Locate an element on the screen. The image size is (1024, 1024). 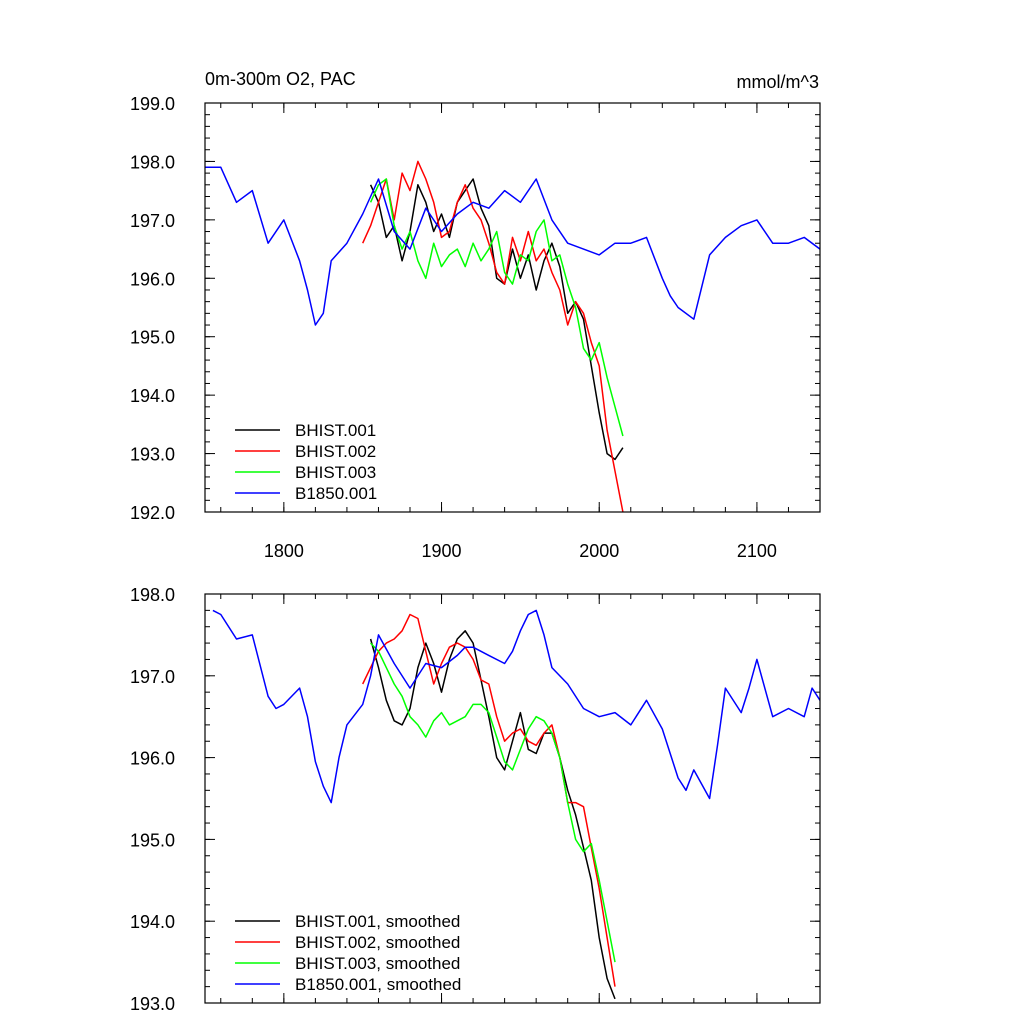
x-tick-label: 1900 is located at coordinates (442, 551).